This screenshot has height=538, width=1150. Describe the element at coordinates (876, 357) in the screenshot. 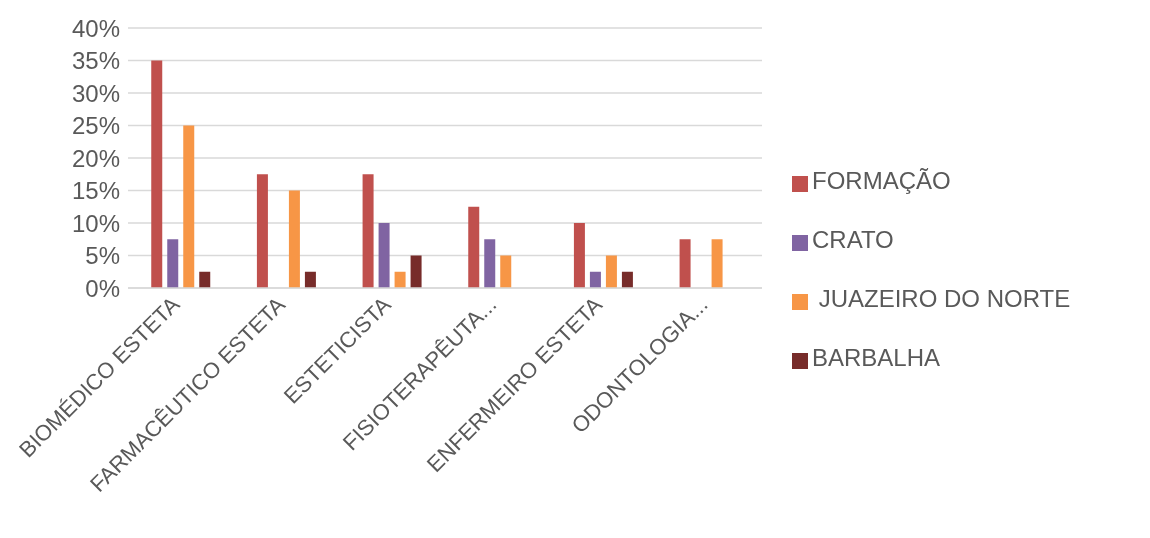

I see `legend-label: BARBALHA` at that location.